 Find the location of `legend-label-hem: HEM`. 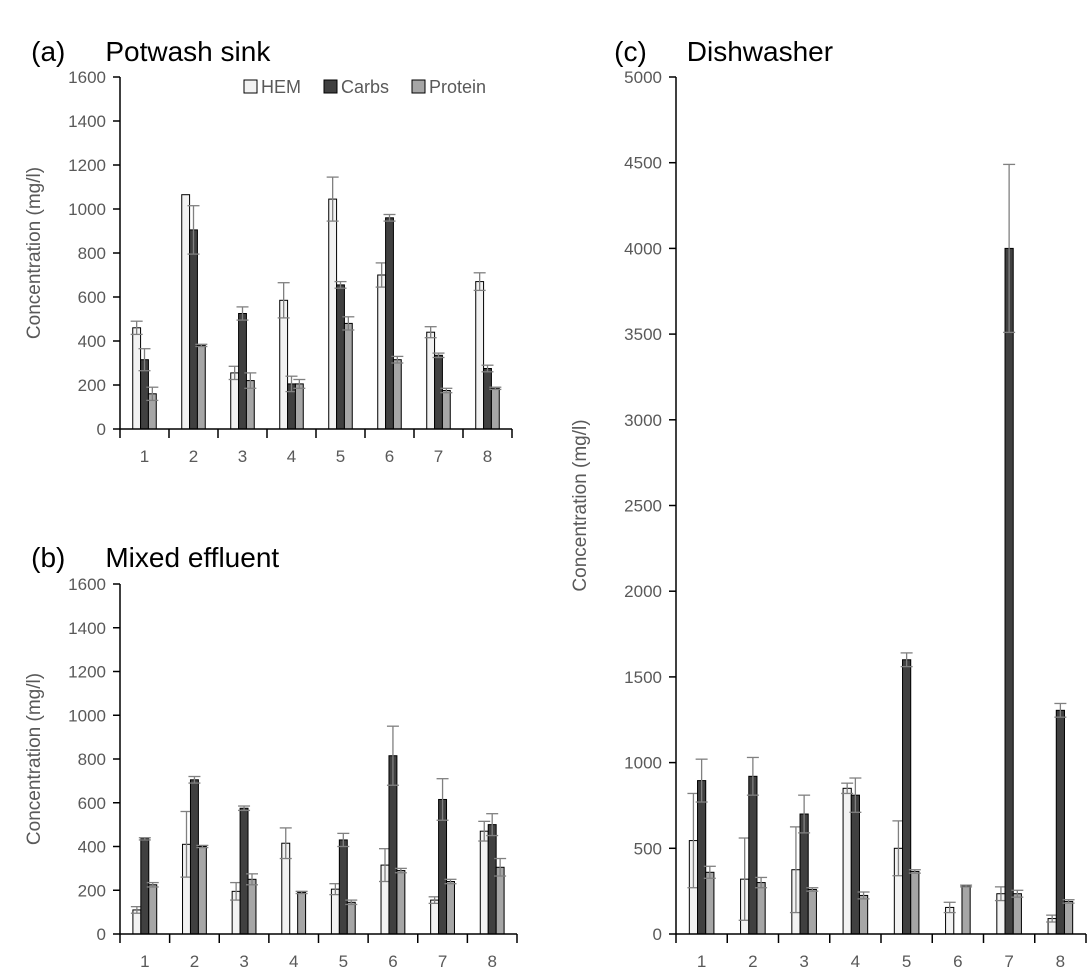

legend-label-hem: HEM is located at coordinates (281, 87).